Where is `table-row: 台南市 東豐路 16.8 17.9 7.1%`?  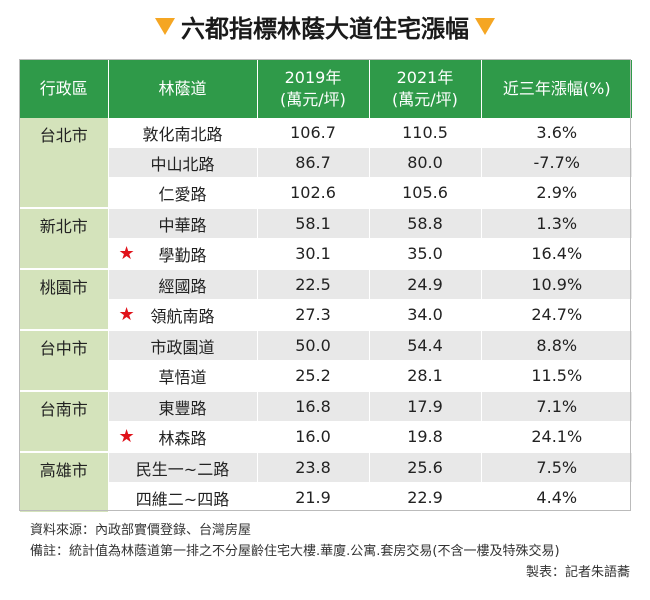 table-row: 台南市 東豐路 16.8 17.9 7.1% is located at coordinates (326, 422).